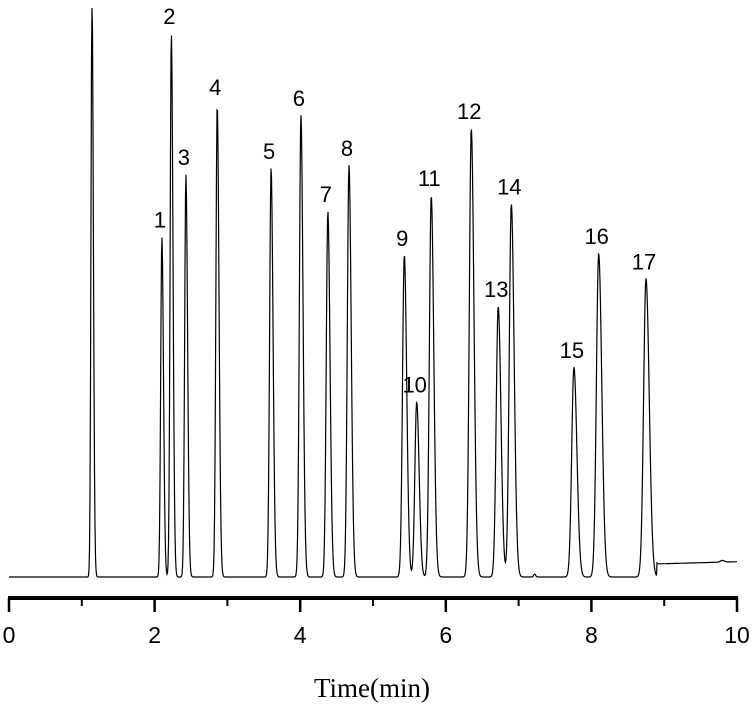 This screenshot has width=756, height=712. Describe the element at coordinates (184, 157) in the screenshot. I see `peak-label-3: 3` at that location.